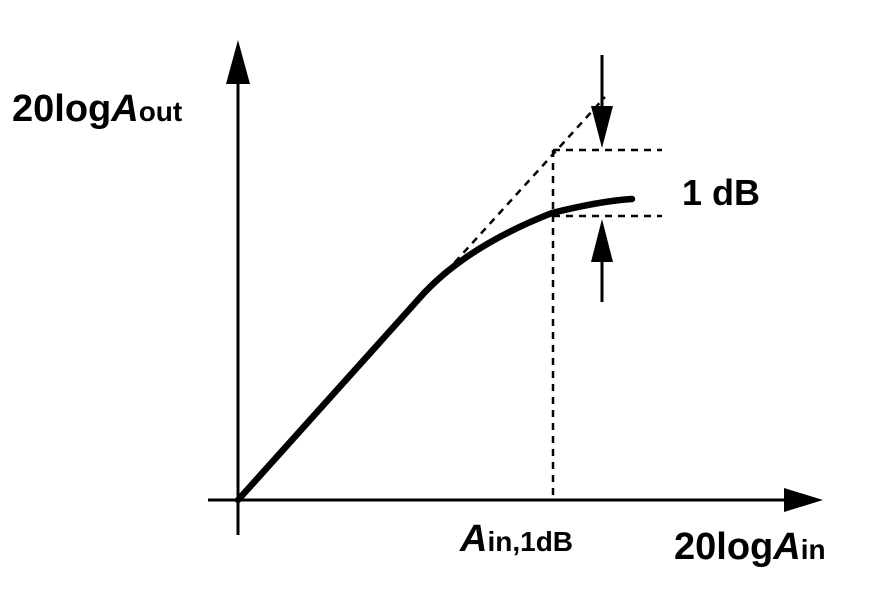 The image size is (892, 613). I want to click on top-arrow-head, so click(602, 127).